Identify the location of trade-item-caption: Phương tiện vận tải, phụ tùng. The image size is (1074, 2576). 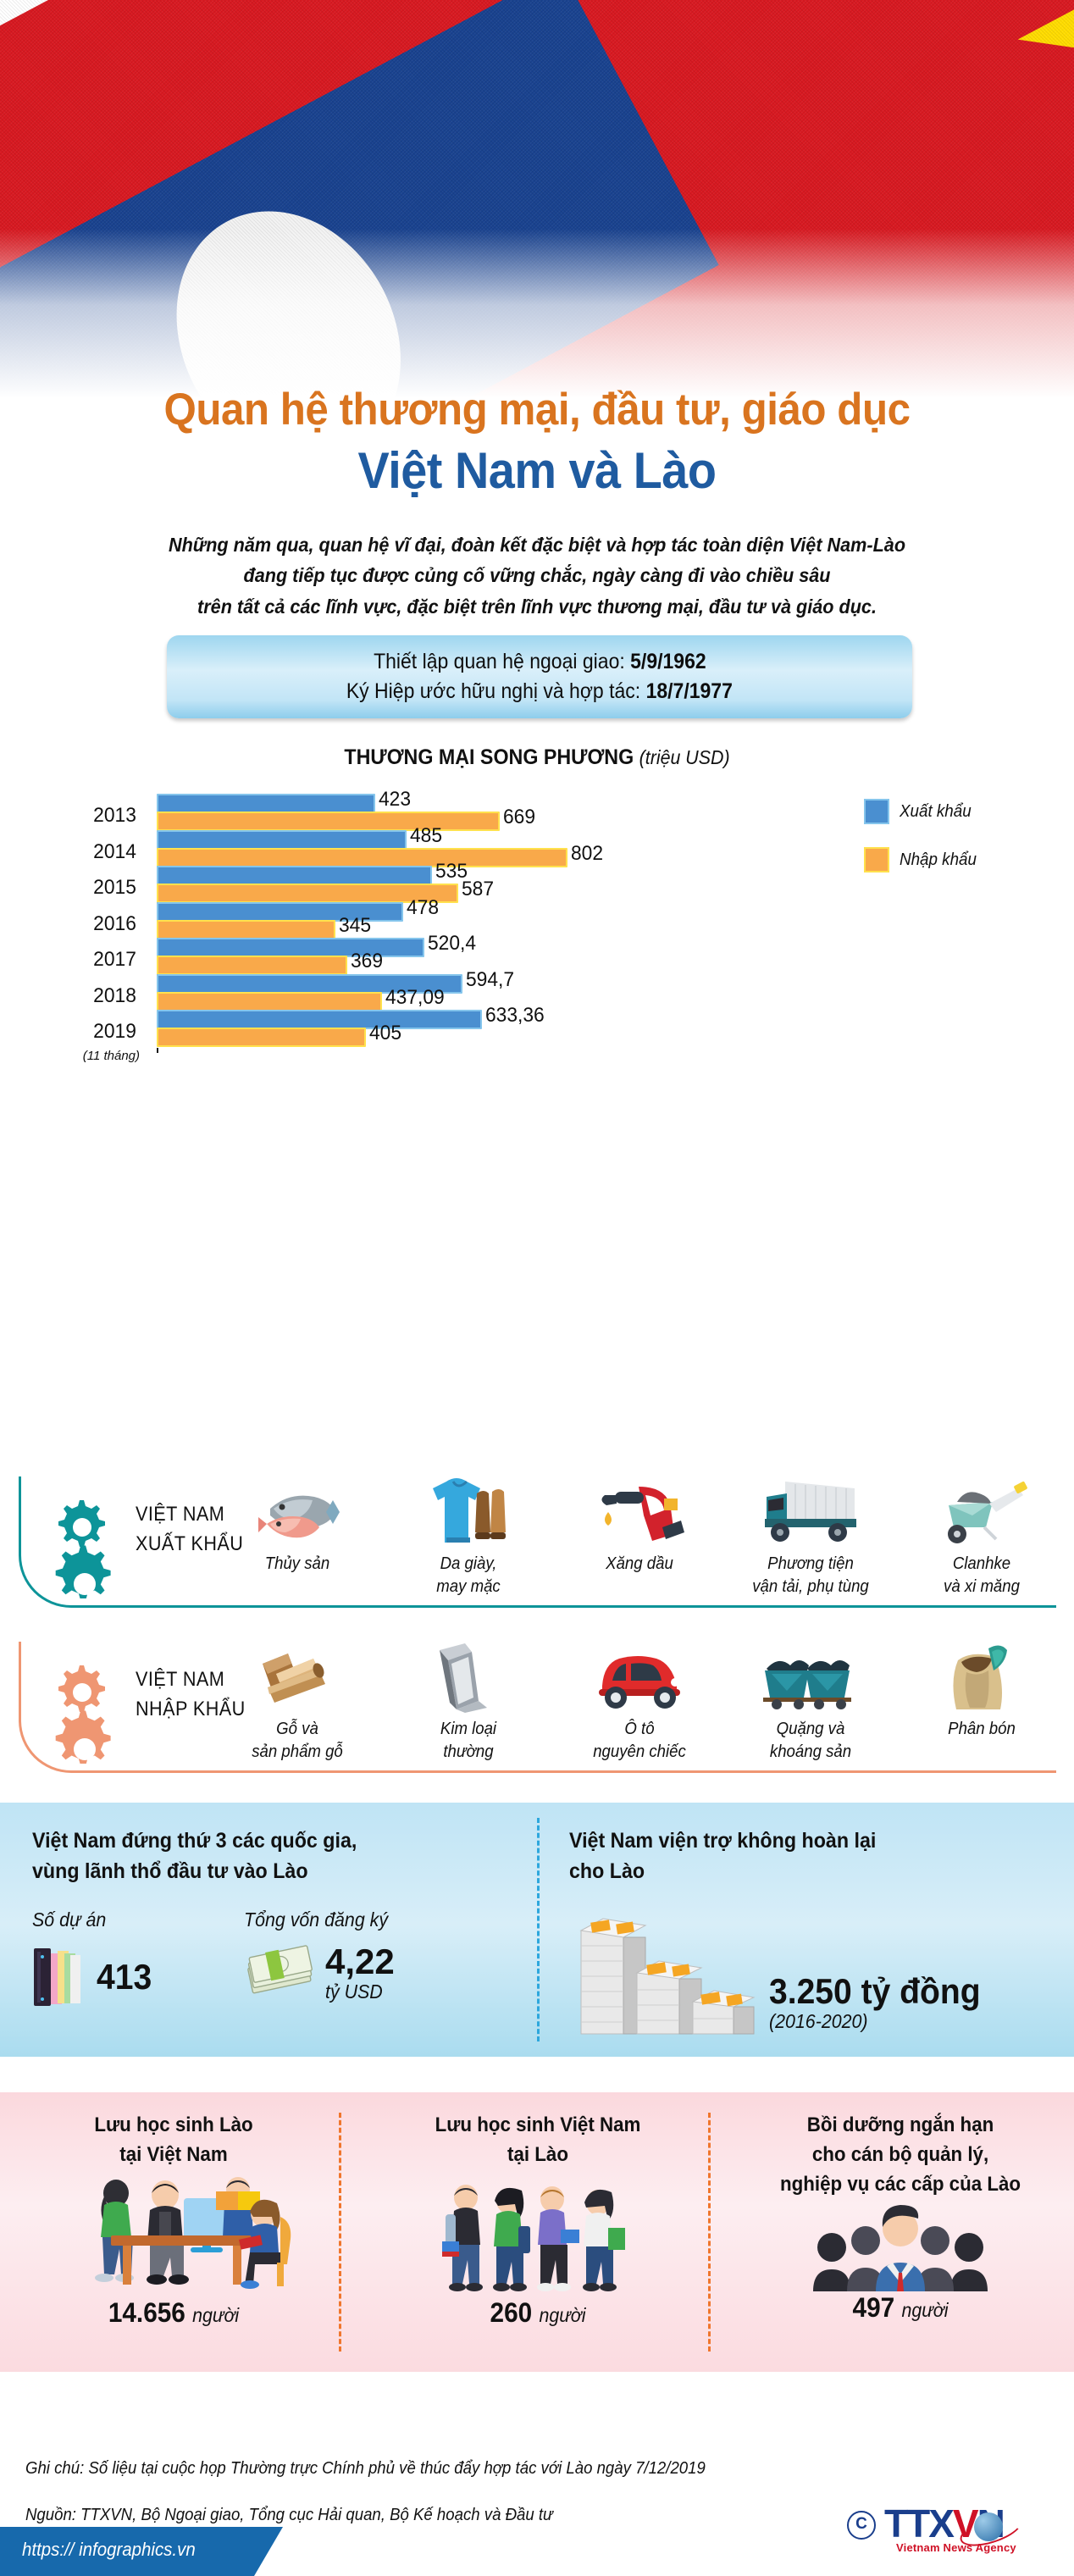
(810, 1575).